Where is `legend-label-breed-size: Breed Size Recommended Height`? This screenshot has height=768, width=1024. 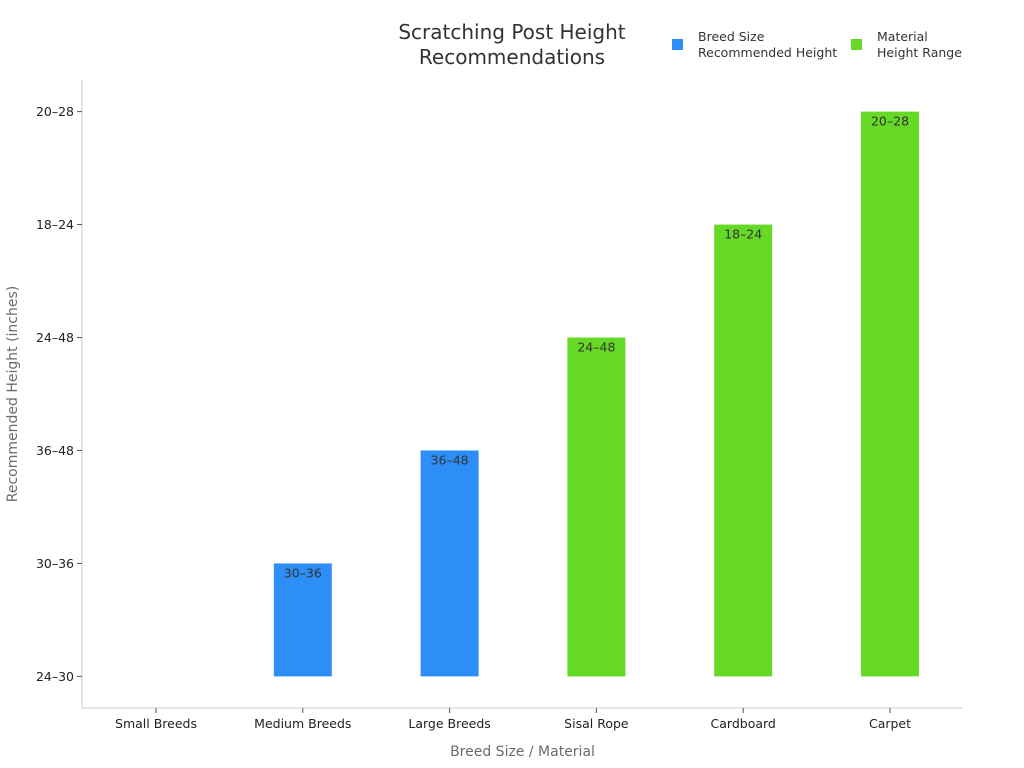
legend-label-breed-size: Breed Size Recommended Height is located at coordinates (767, 45).